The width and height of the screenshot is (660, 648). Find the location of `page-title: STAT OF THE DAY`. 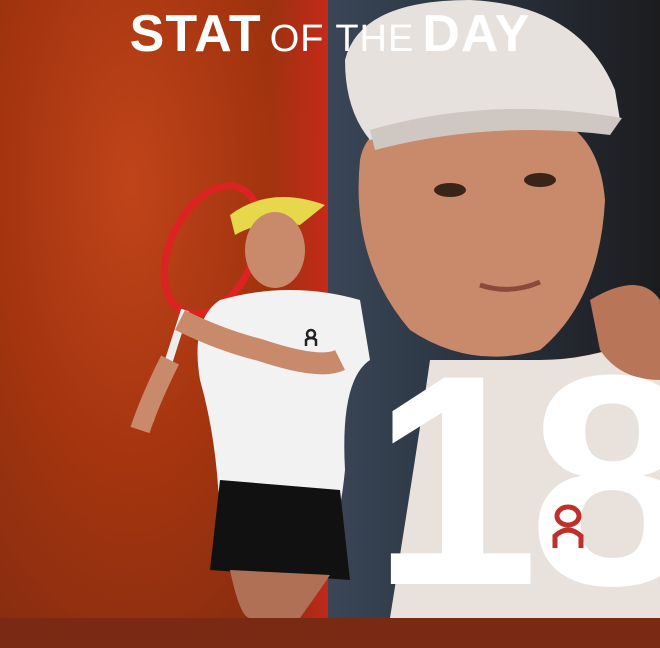

page-title: STAT OF THE DAY is located at coordinates (330, 34).